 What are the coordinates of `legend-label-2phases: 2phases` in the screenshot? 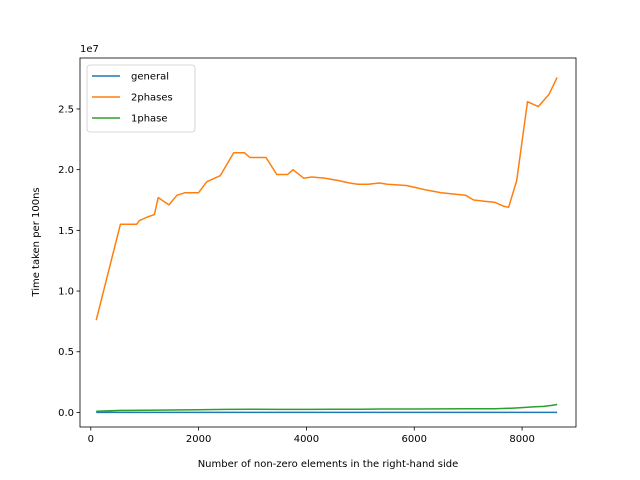 It's located at (152, 98).